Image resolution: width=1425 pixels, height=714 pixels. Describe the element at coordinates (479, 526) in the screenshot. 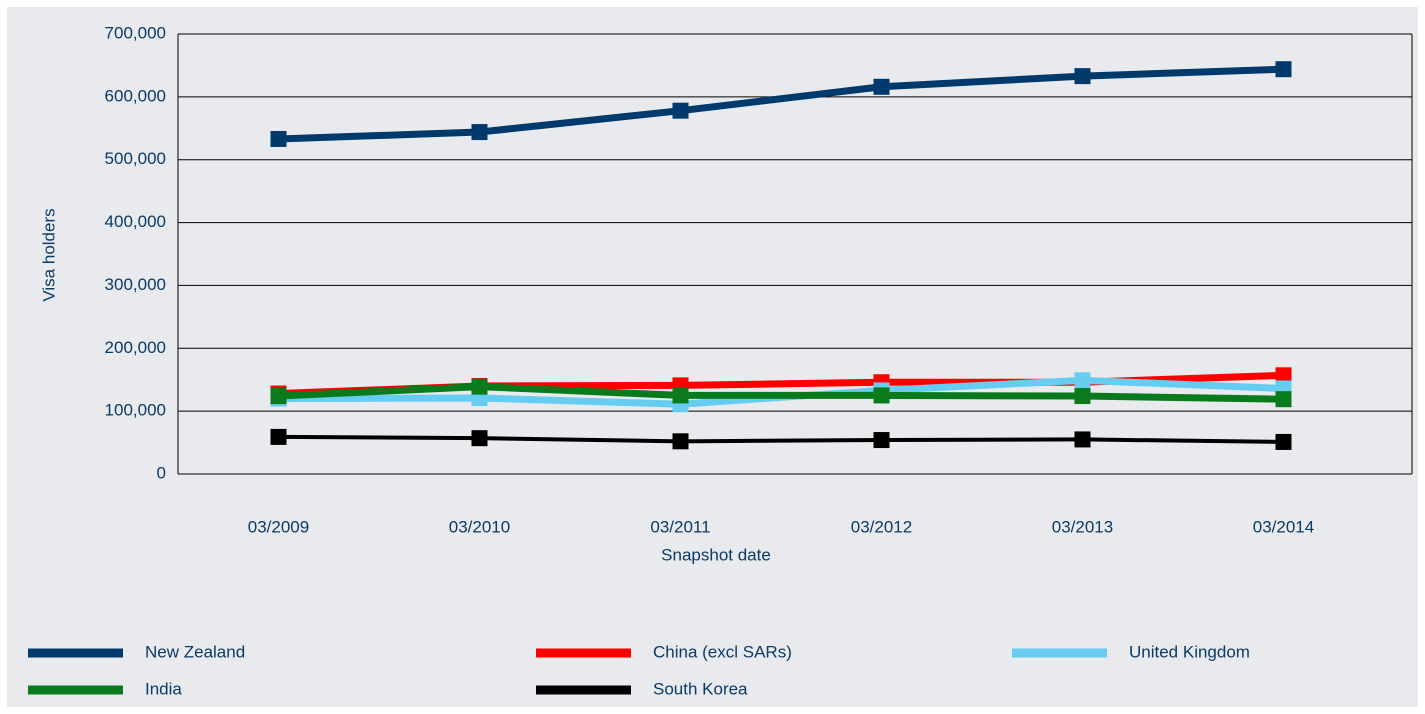

I see `x-tick-label: 03/2010` at that location.